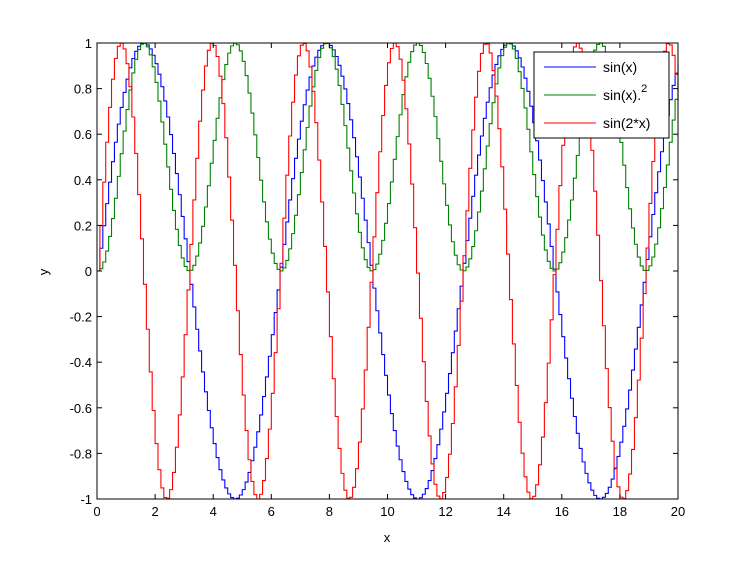 The width and height of the screenshot is (747, 561). I want to click on y-tick-label: 0.4, so click(83, 180).